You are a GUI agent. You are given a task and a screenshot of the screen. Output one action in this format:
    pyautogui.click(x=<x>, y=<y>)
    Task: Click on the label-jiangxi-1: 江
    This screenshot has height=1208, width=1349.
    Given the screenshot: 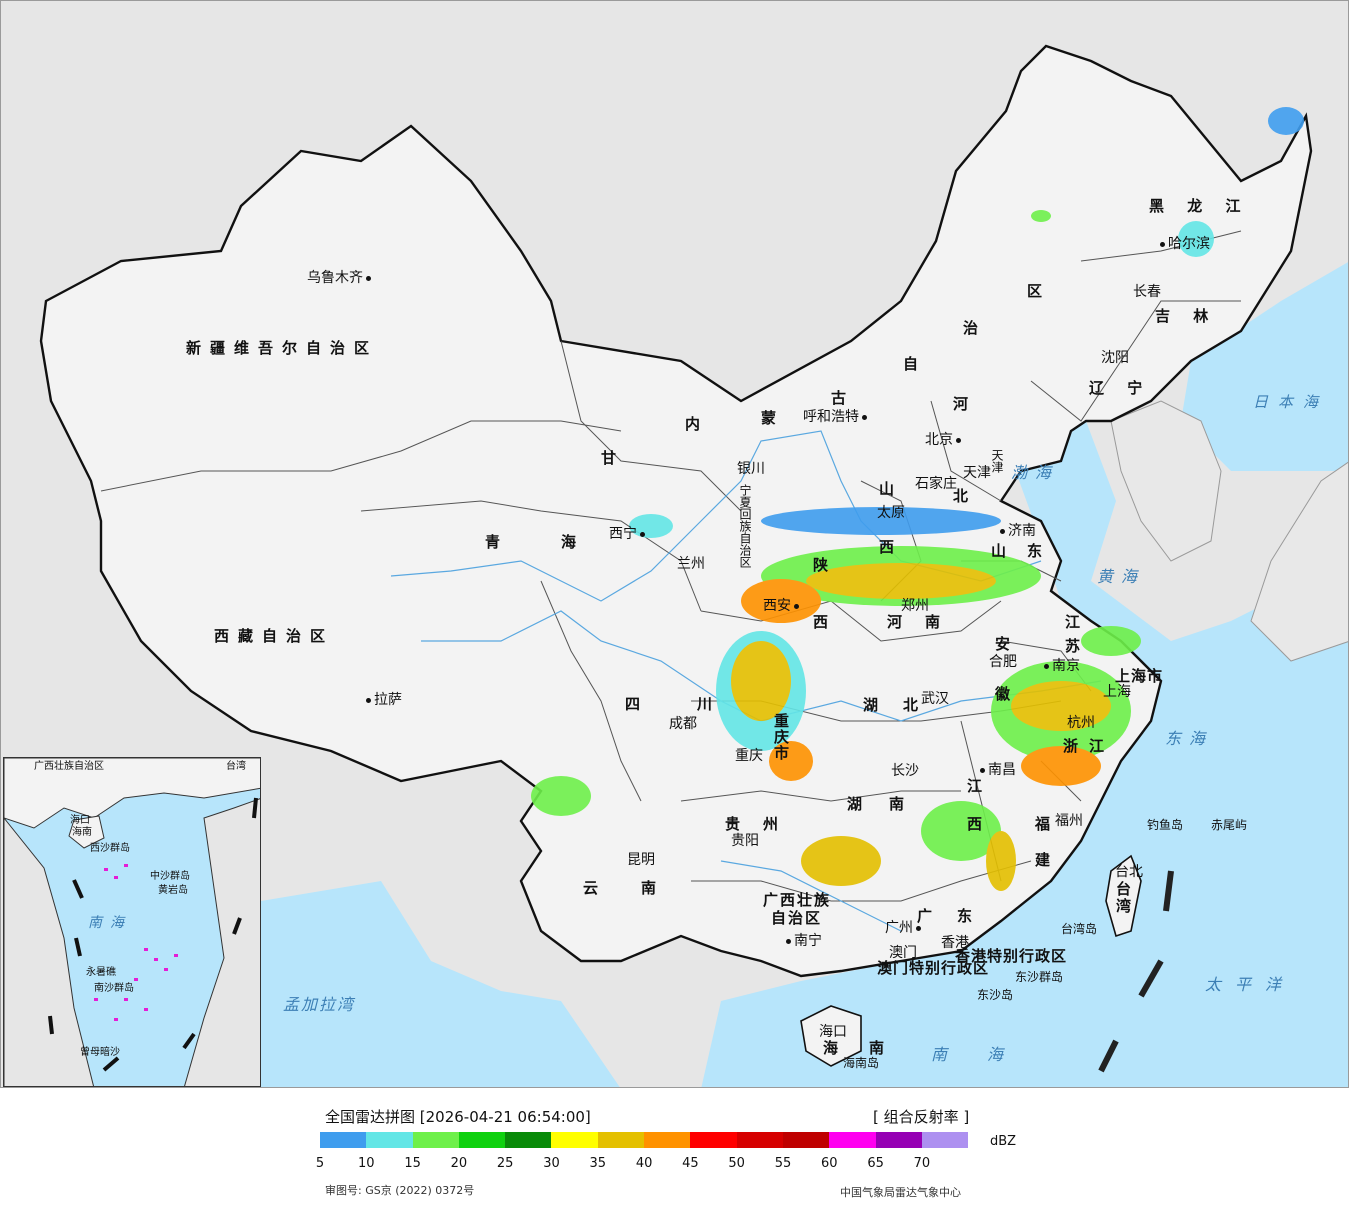 What is the action you would take?
    pyautogui.click(x=979, y=786)
    